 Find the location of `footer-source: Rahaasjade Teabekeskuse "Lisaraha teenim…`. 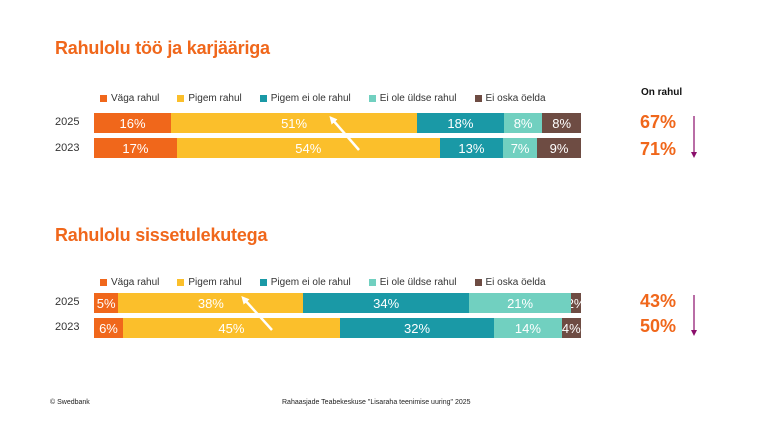

footer-source: Rahaasjade Teabekeskuse "Lisaraha teenim… is located at coordinates (376, 402).